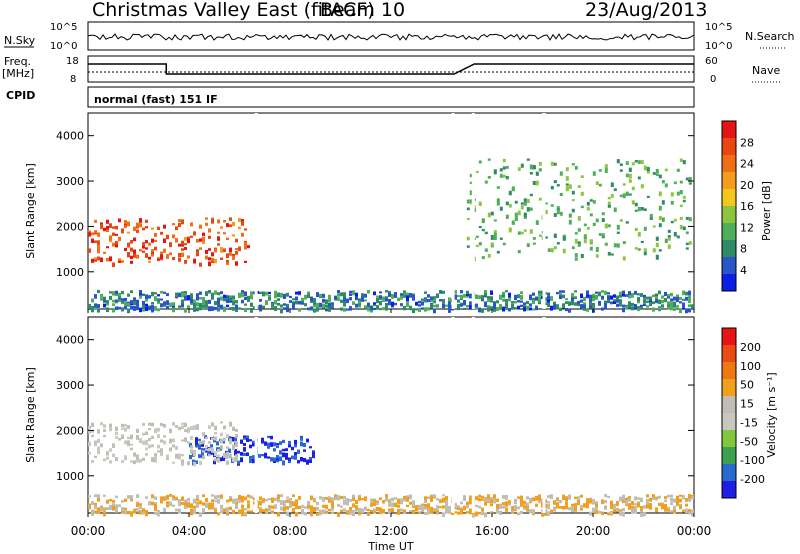  I want to click on power-ytick-label: 3000, so click(70, 181).